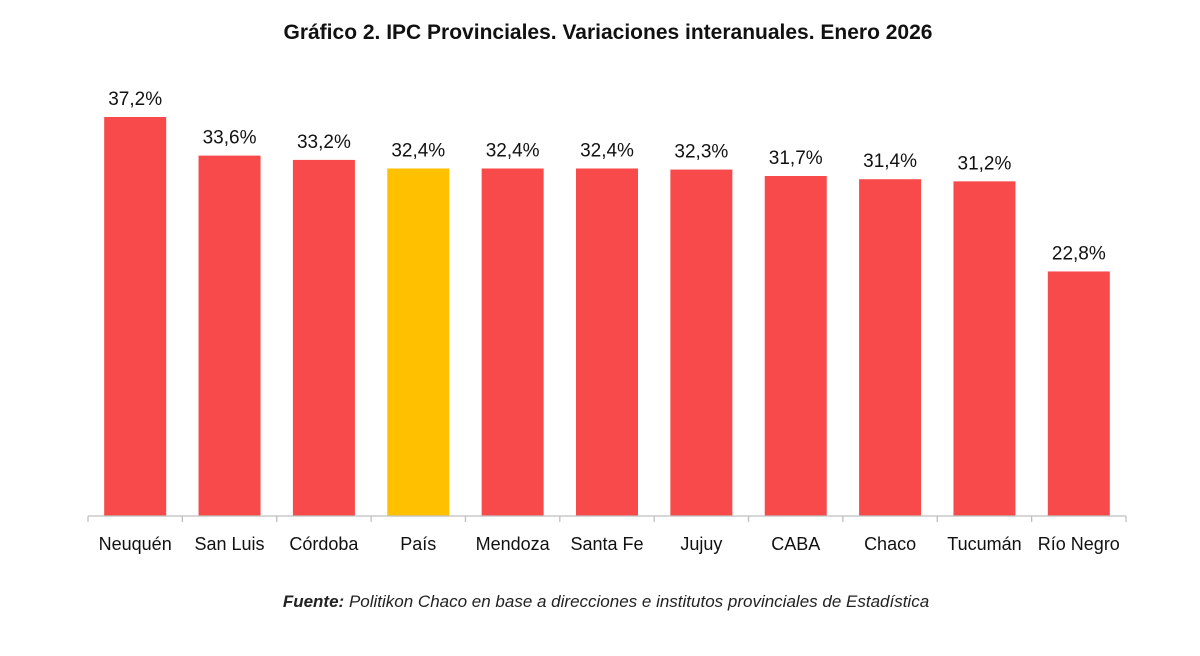  Describe the element at coordinates (323, 337) in the screenshot. I see `bar-cordoba` at that location.